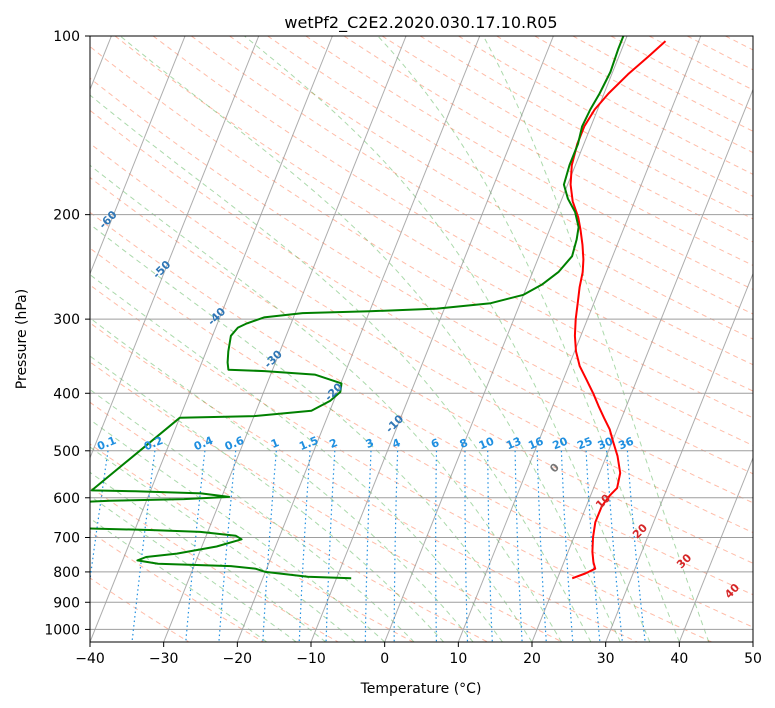 The image size is (775, 708). What do you see at coordinates (370, 443) in the screenshot?
I see `mixing-ratio-label: 3` at bounding box center [370, 443].